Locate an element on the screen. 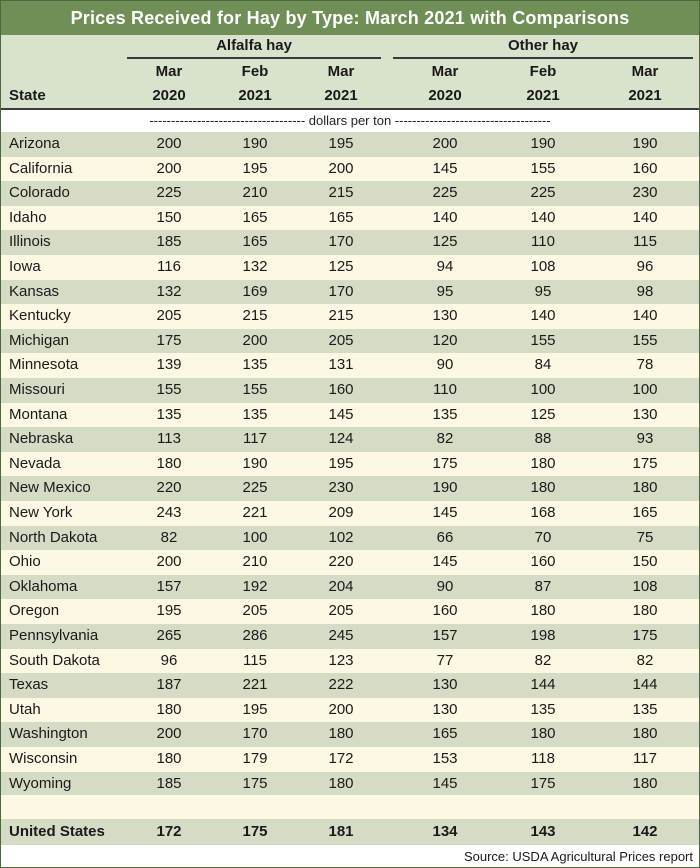  table-row: Montana 135 135 145 135 125 130 is located at coordinates (350, 415).